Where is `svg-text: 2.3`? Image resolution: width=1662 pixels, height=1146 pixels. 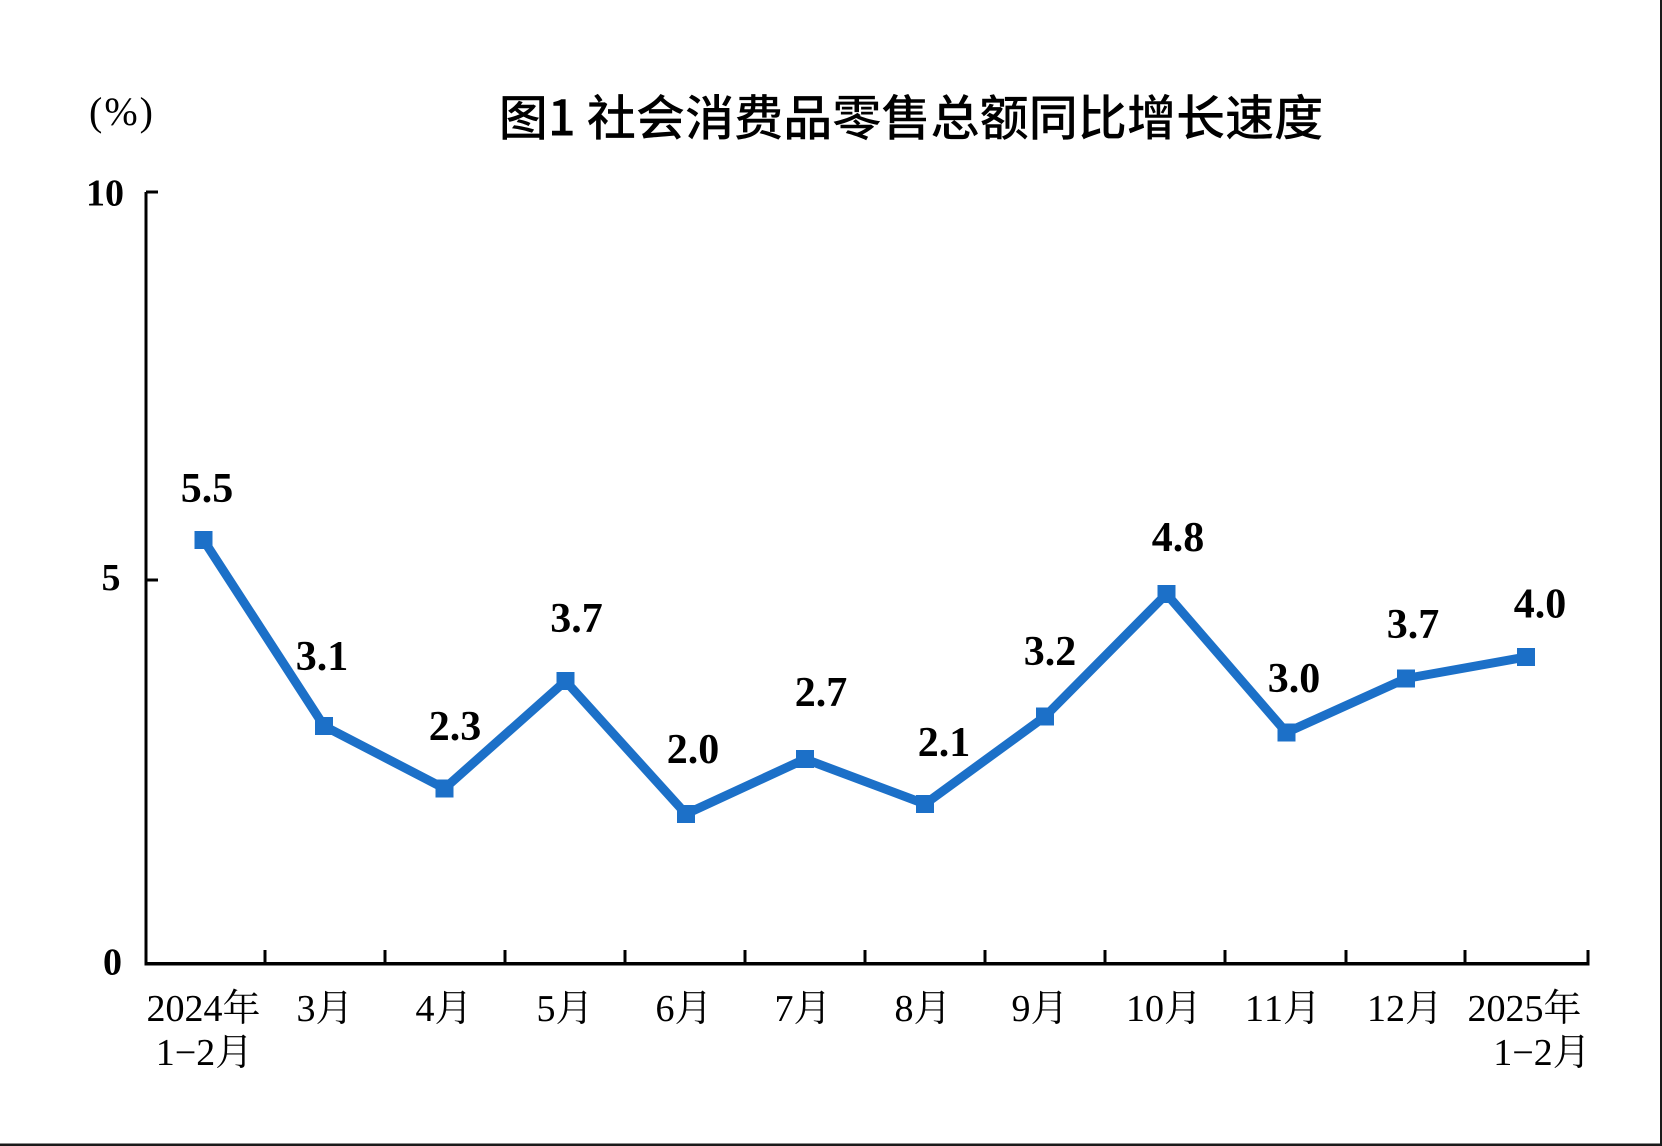
svg-text: 2.3 is located at coordinates (455, 727).